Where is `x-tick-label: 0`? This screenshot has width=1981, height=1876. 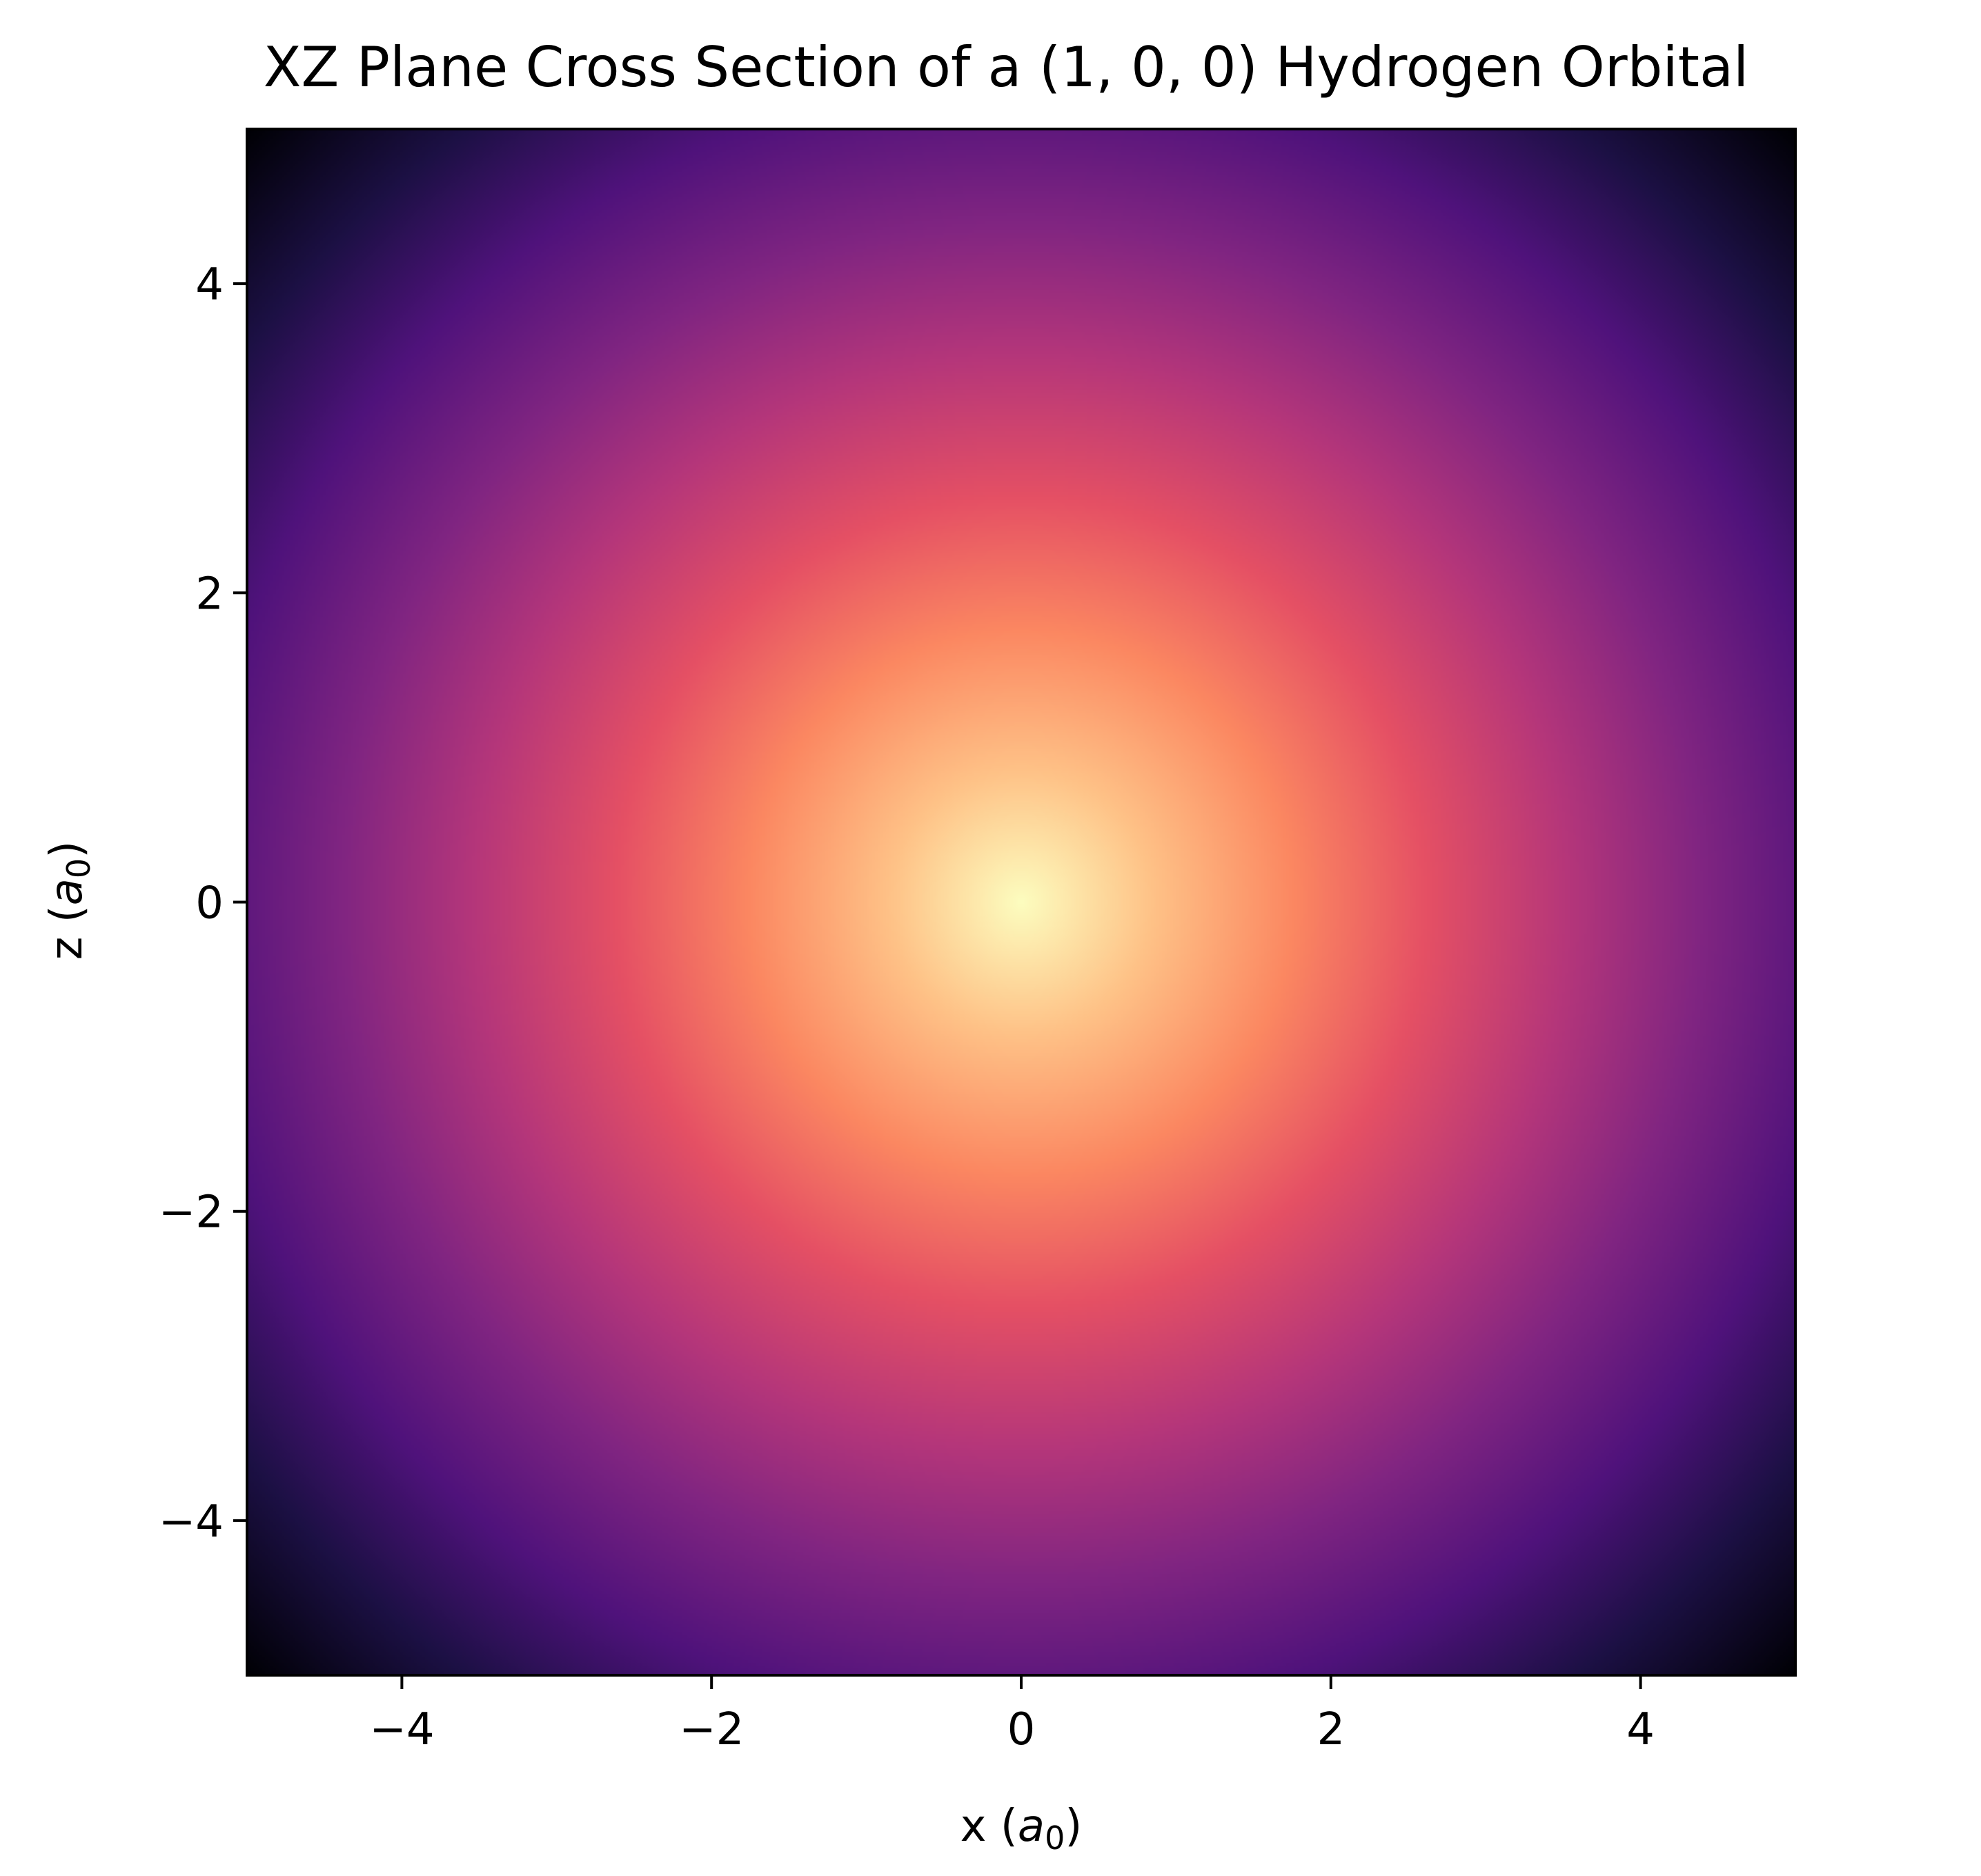 x-tick-label: 0 is located at coordinates (1021, 1729).